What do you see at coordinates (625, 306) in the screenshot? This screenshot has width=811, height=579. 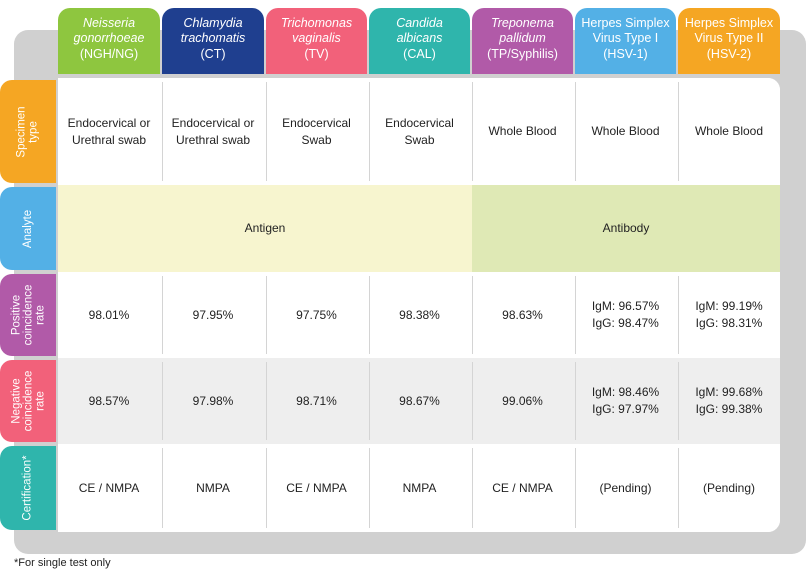 I see `cell-line: IgM: 96.57%` at bounding box center [625, 306].